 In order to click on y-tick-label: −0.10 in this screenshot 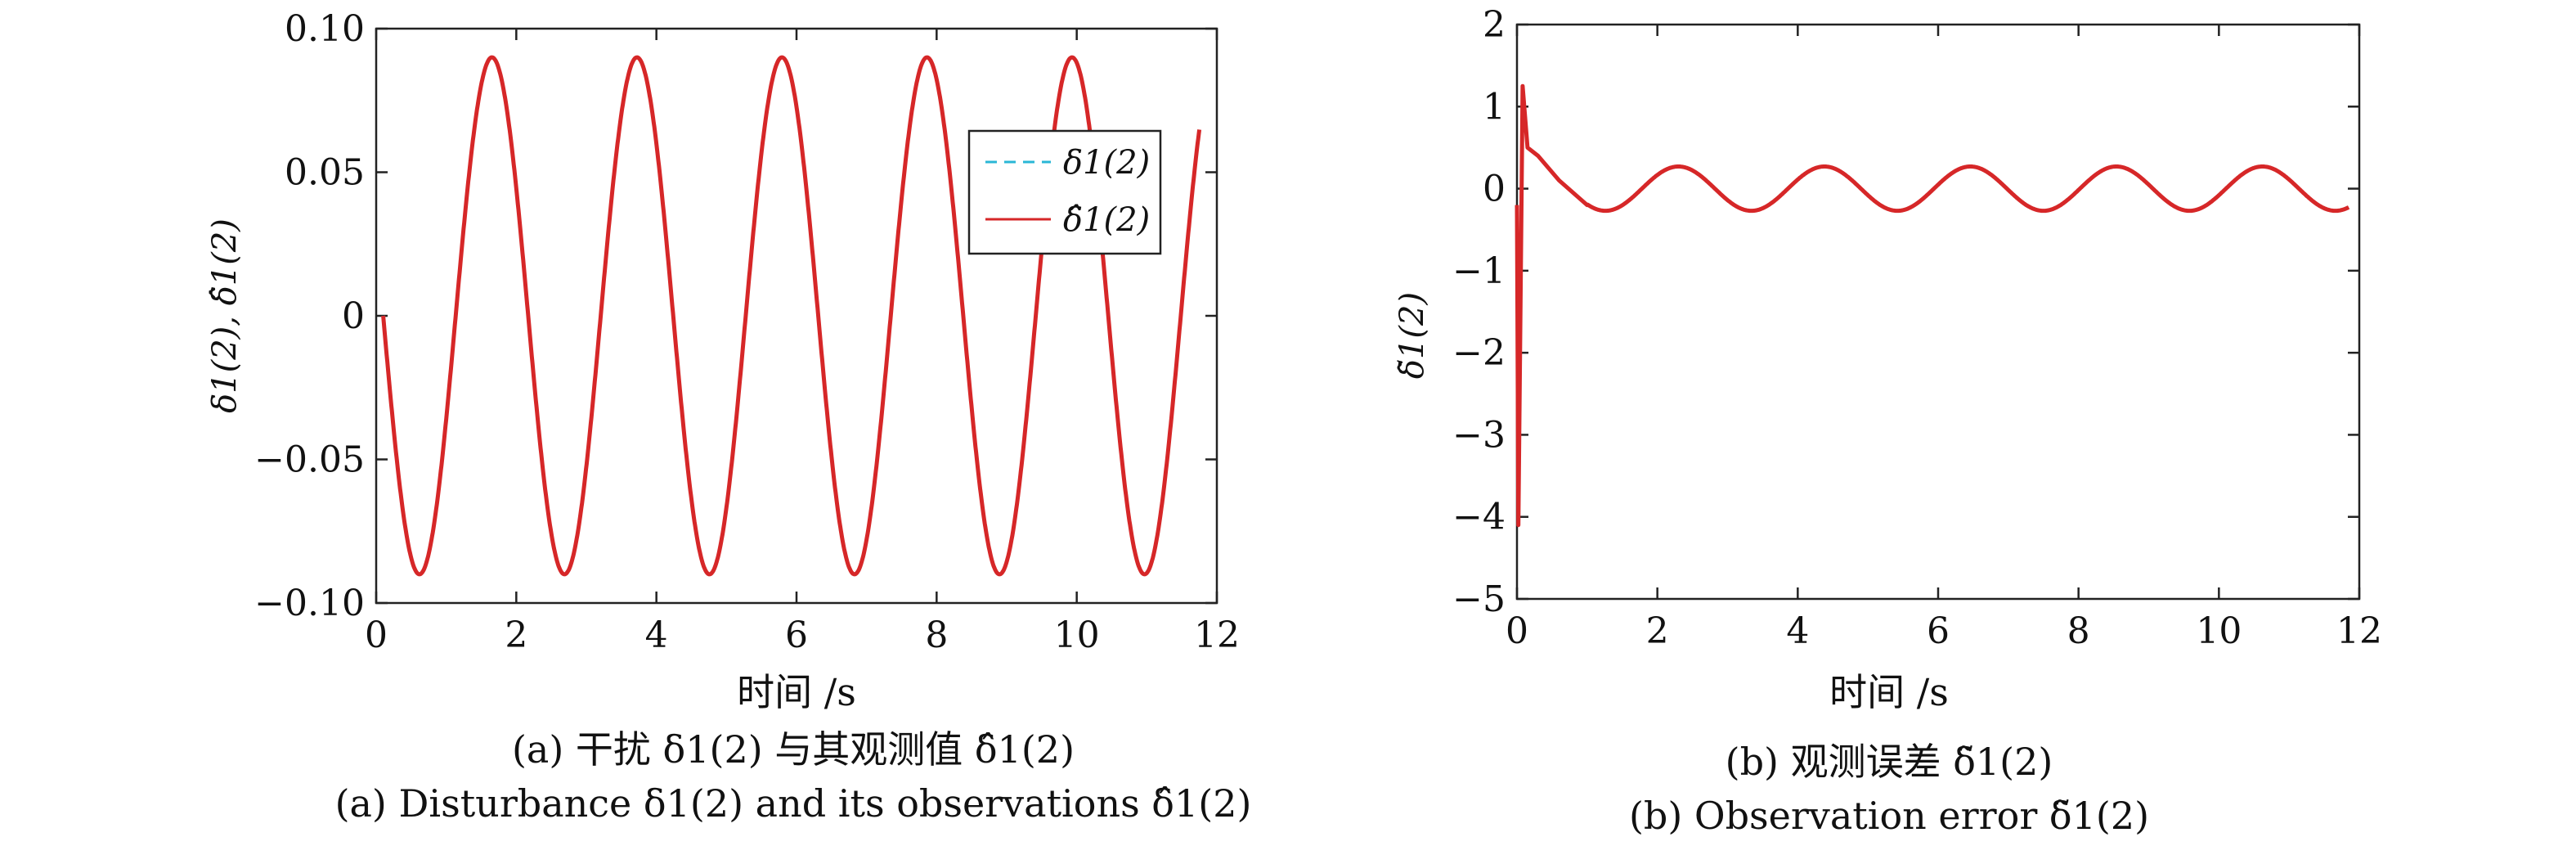, I will do `click(310, 604)`.